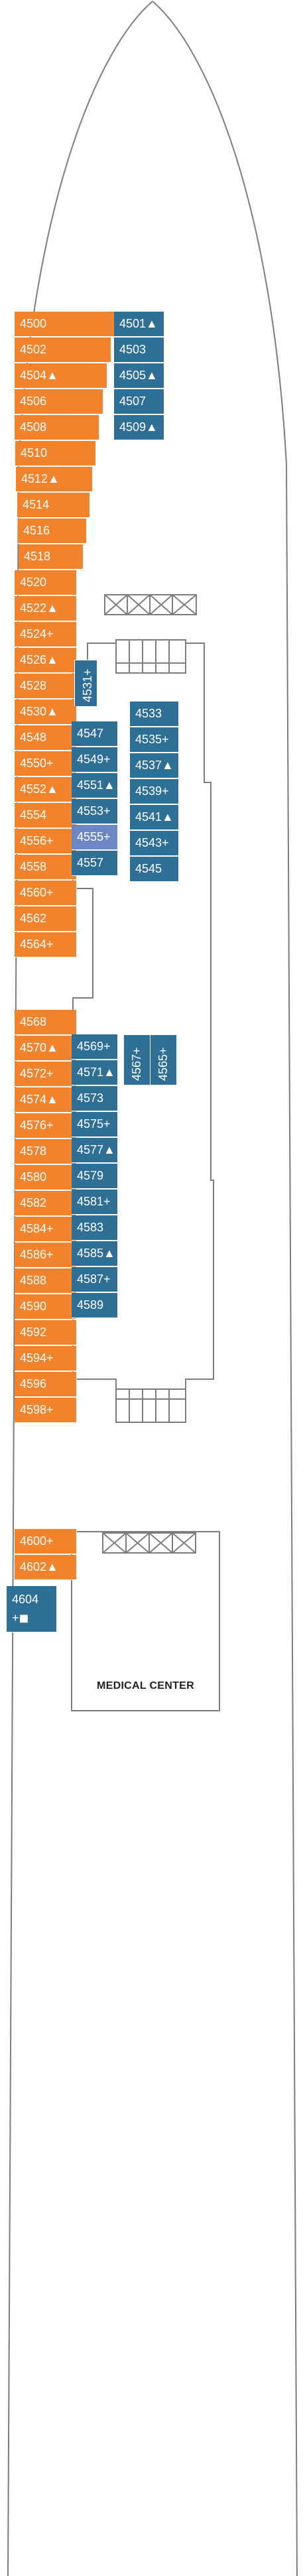  Describe the element at coordinates (163, 1059) in the screenshot. I see `cabin-4565: 4565+` at that location.